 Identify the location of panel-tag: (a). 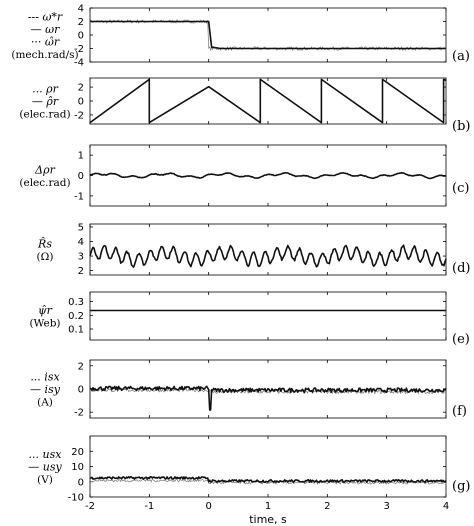
(461, 56).